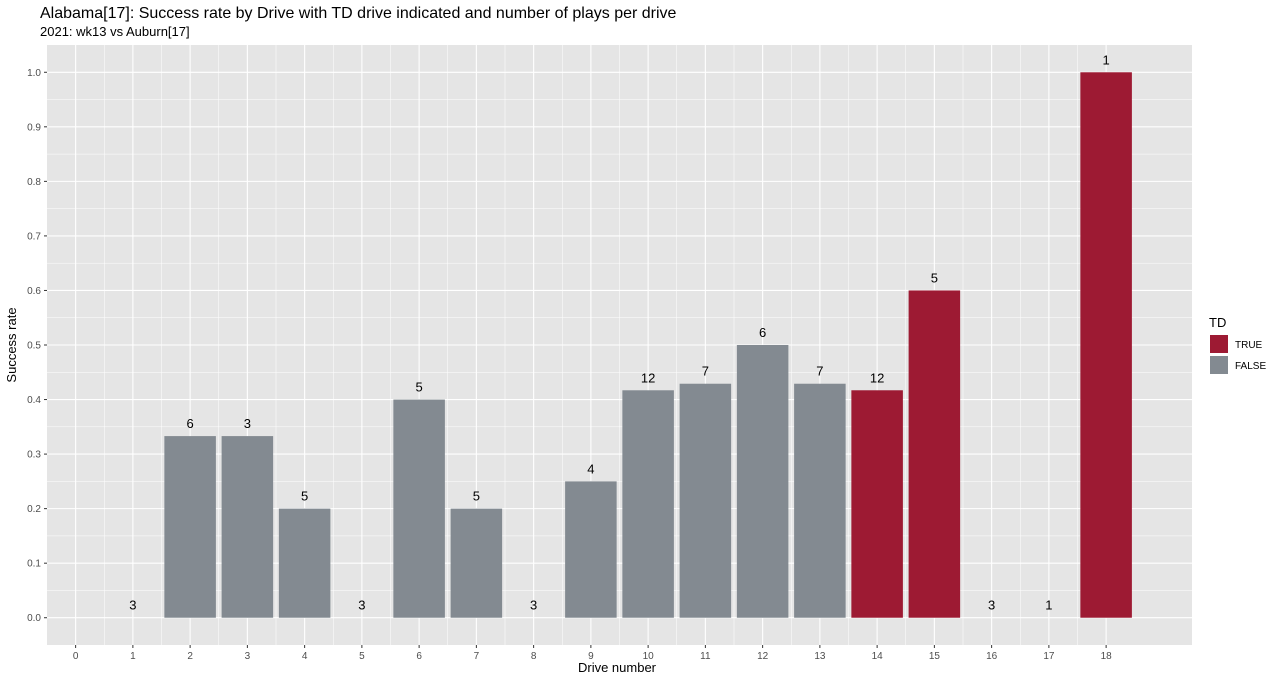 The image size is (1280, 681). Describe the element at coordinates (992, 656) in the screenshot. I see `x-tick-label: 16` at that location.